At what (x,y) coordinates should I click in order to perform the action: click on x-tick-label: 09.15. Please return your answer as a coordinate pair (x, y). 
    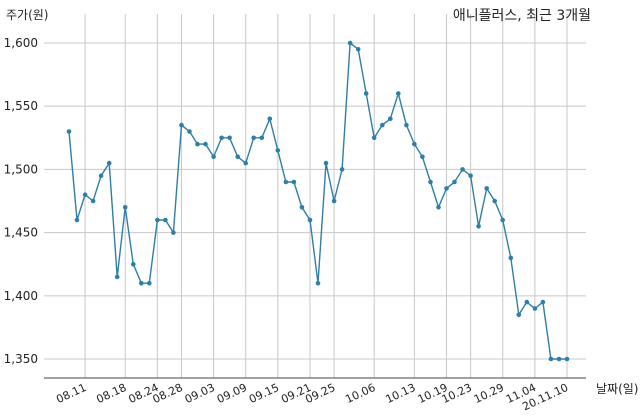
    Looking at the image, I should click on (264, 393).